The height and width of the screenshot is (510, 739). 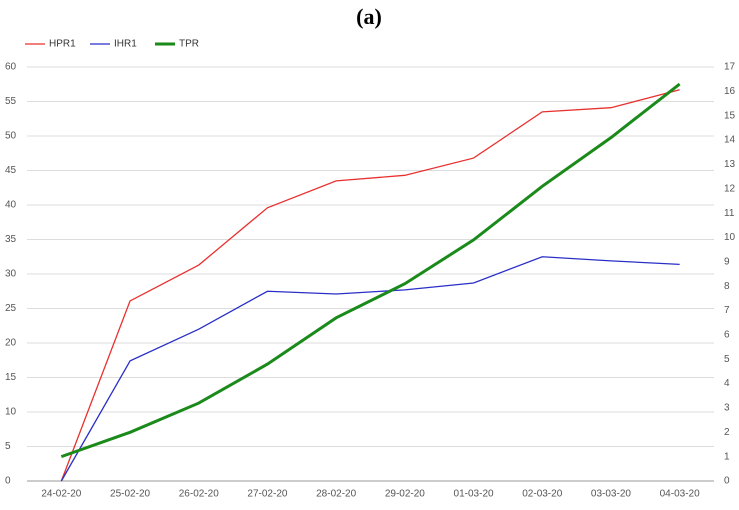 What do you see at coordinates (727, 310) in the screenshot?
I see `y2-tick-label: 7` at bounding box center [727, 310].